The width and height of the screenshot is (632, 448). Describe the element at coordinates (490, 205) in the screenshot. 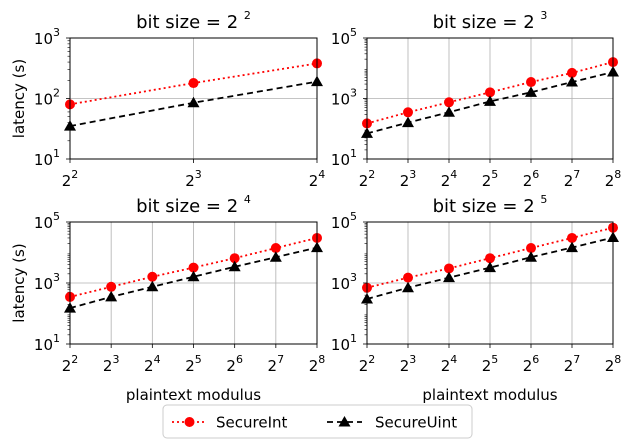

I see `subplot-title: bit size = 2 5` at that location.